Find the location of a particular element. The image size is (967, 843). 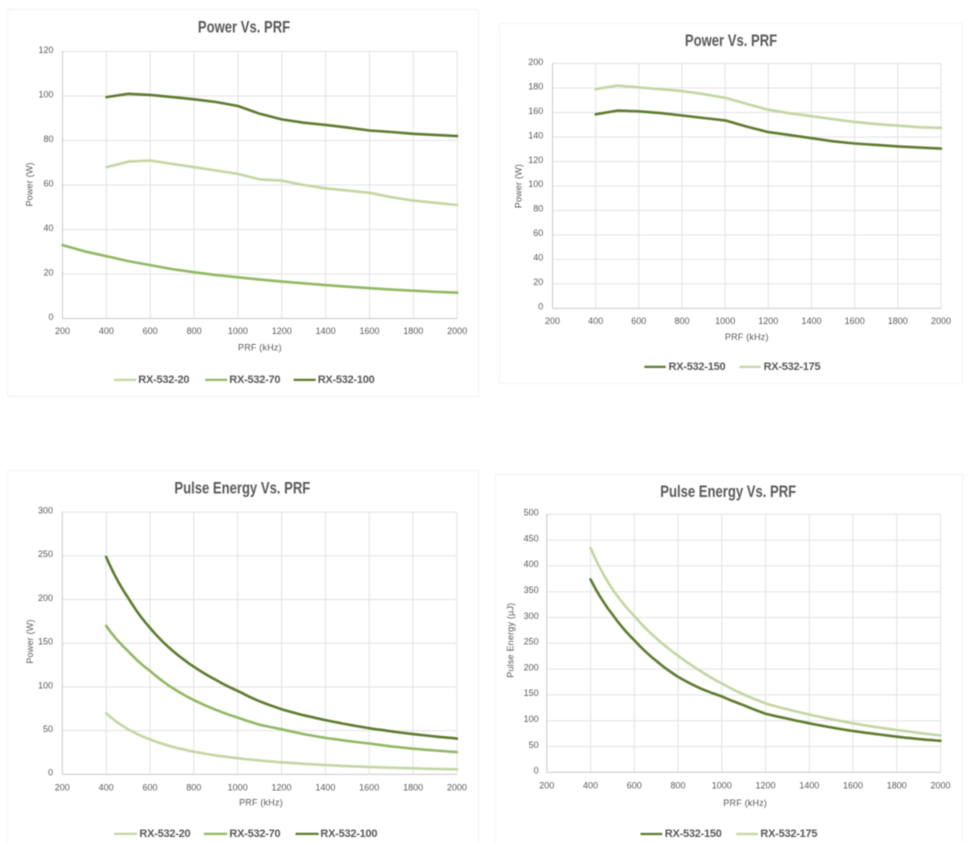

svg-text: 160 is located at coordinates (535, 111).